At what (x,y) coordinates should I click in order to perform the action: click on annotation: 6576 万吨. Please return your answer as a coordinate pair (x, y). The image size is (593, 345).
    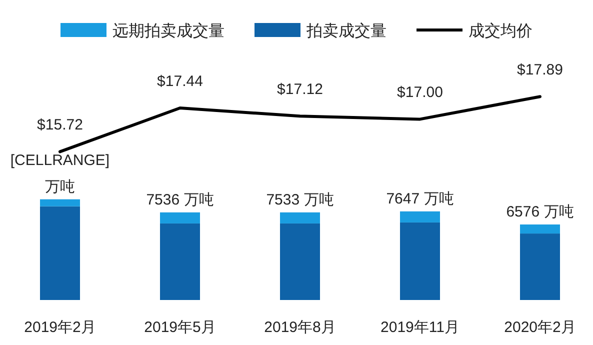
    Looking at the image, I should click on (540, 211).